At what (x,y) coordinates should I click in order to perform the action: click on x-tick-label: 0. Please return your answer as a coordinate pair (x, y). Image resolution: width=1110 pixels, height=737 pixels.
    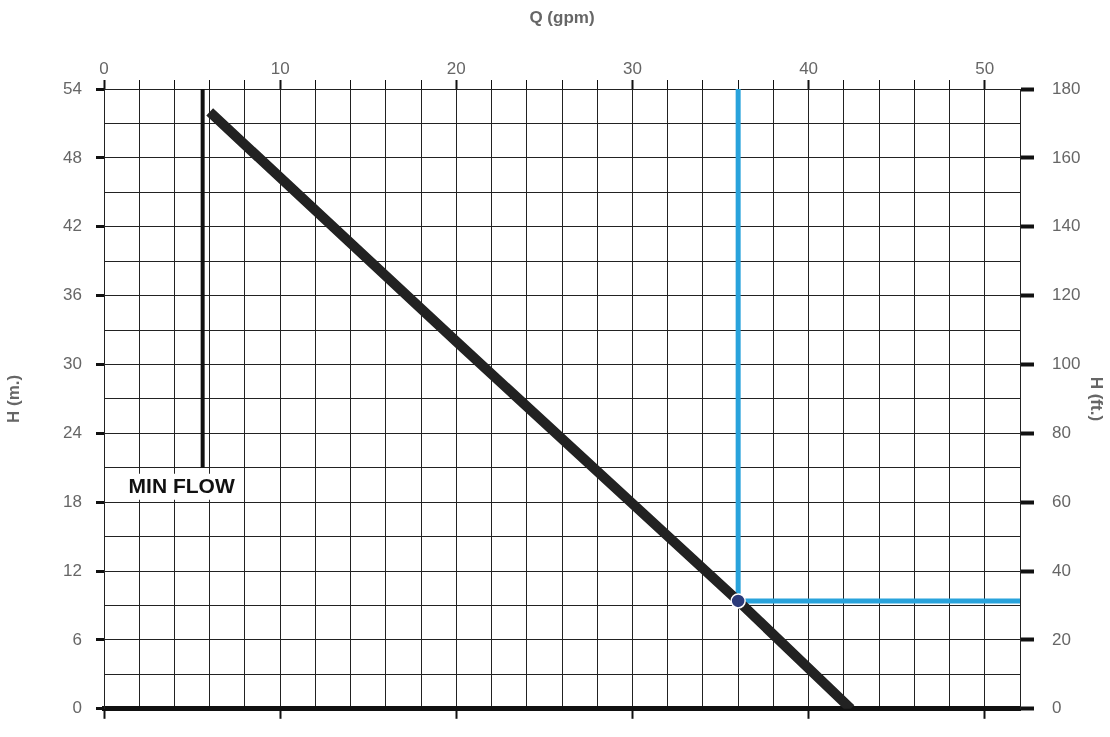
    Looking at the image, I should click on (104, 69).